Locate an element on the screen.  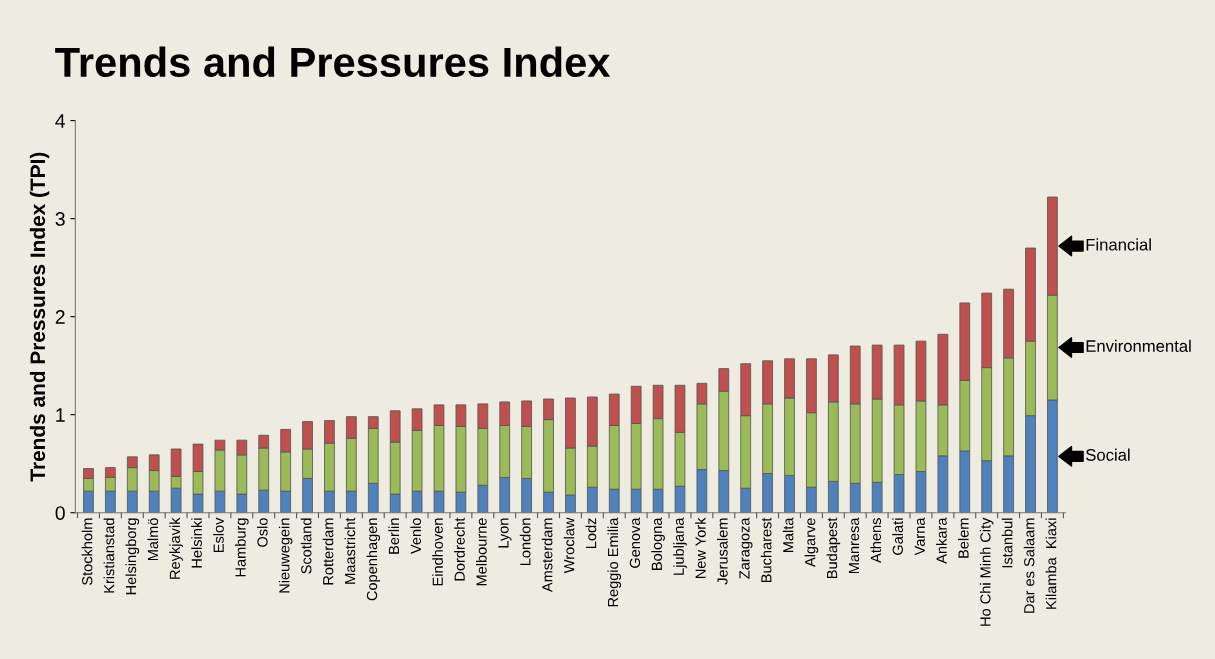
x-tick-label: Varna is located at coordinates (919, 536).